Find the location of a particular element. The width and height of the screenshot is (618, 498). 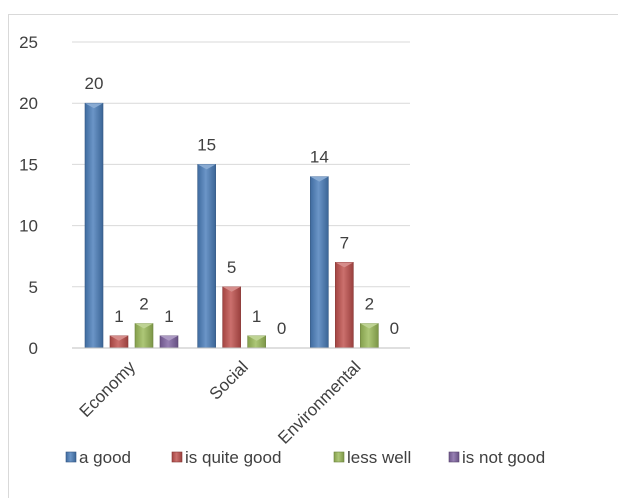

category-labels: Economy Social Environmental is located at coordinates (220, 402).